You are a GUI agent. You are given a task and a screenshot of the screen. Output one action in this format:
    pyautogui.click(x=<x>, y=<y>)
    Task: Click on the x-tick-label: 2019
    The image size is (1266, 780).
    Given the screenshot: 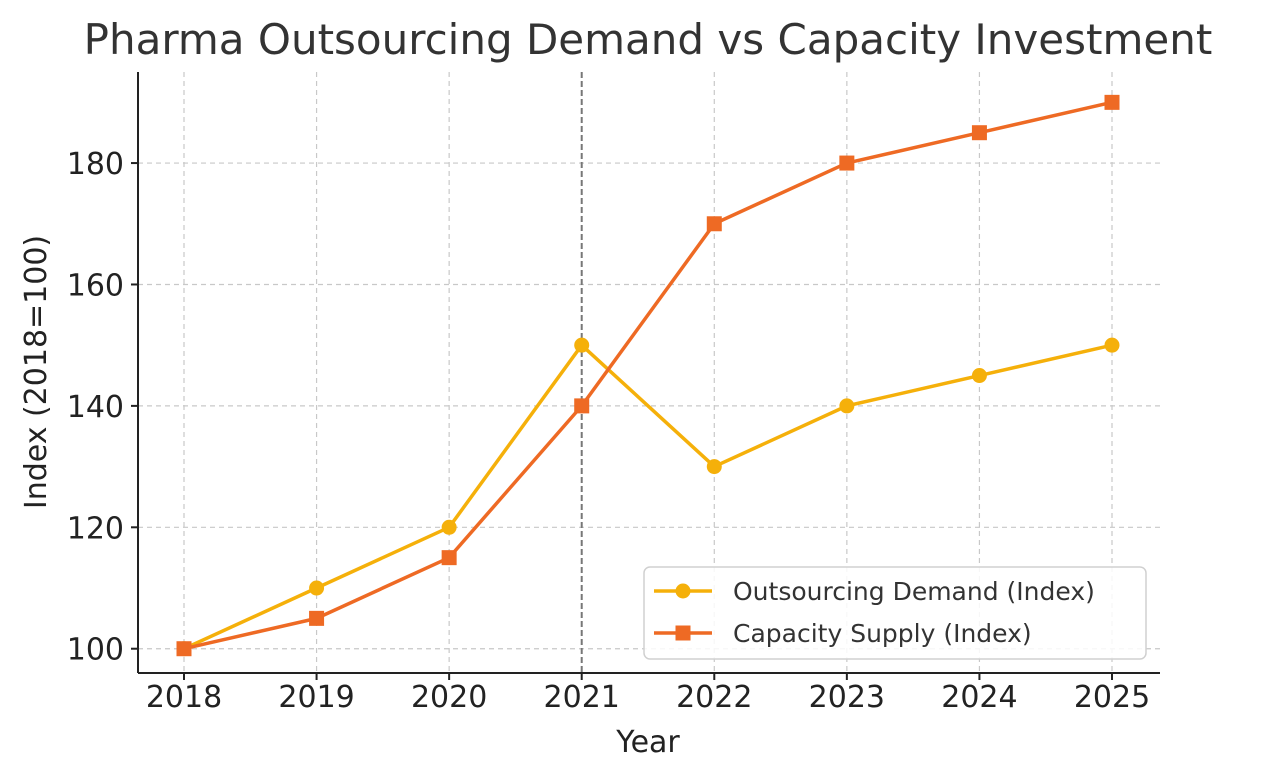 What is the action you would take?
    pyautogui.click(x=316, y=697)
    